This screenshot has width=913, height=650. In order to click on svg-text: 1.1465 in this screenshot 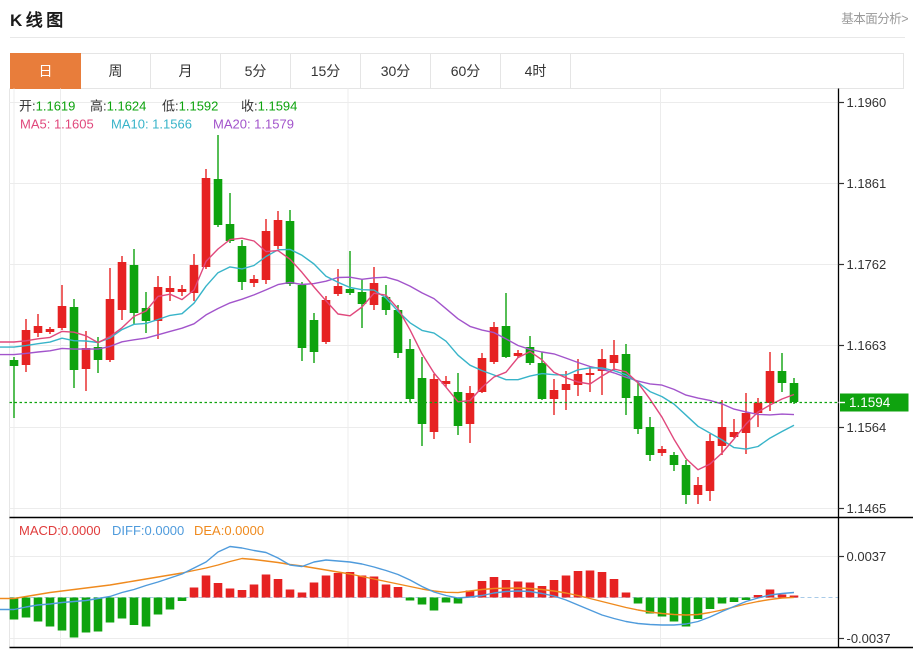, I will do `click(867, 508)`.